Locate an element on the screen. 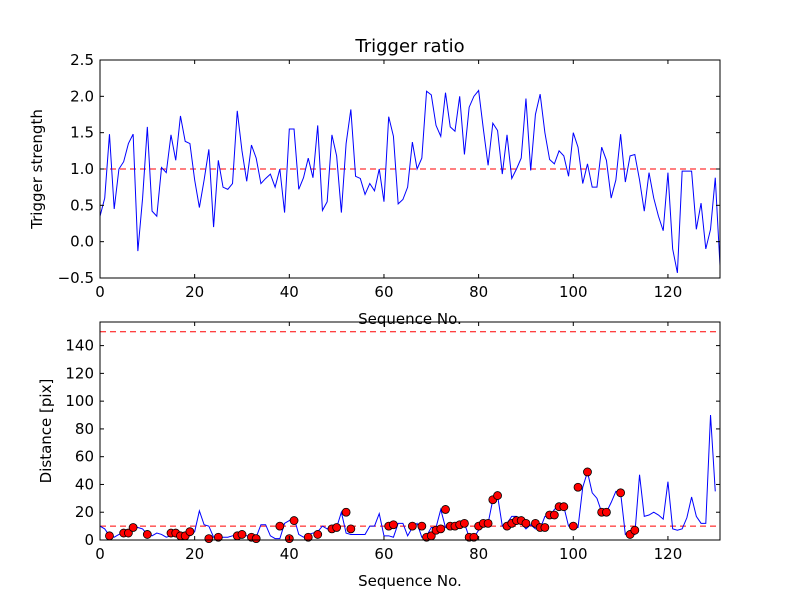  y-tick-label: 140 is located at coordinates (79, 346).